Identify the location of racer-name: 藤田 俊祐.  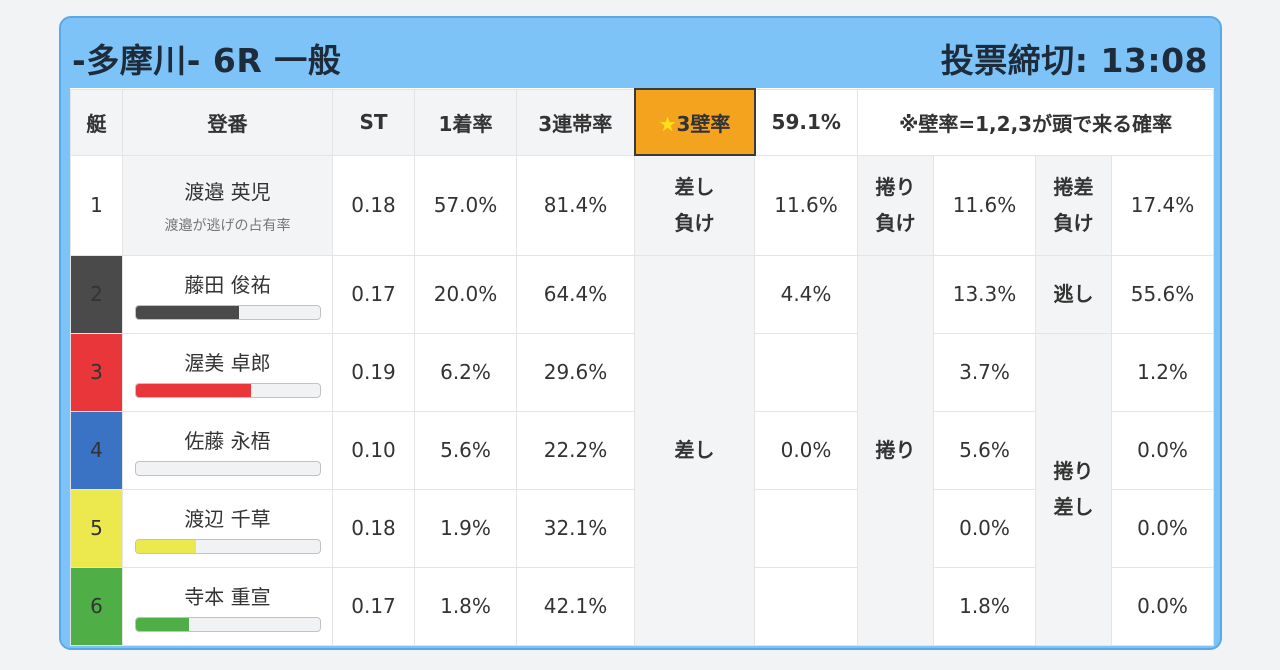
(227, 284).